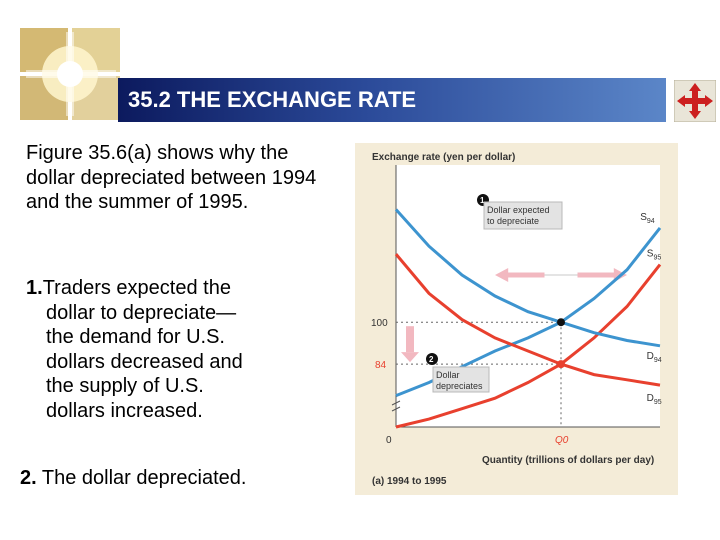  What do you see at coordinates (409, 481) in the screenshot?
I see `figure-caption: (a) 1994 to 1995` at bounding box center [409, 481].